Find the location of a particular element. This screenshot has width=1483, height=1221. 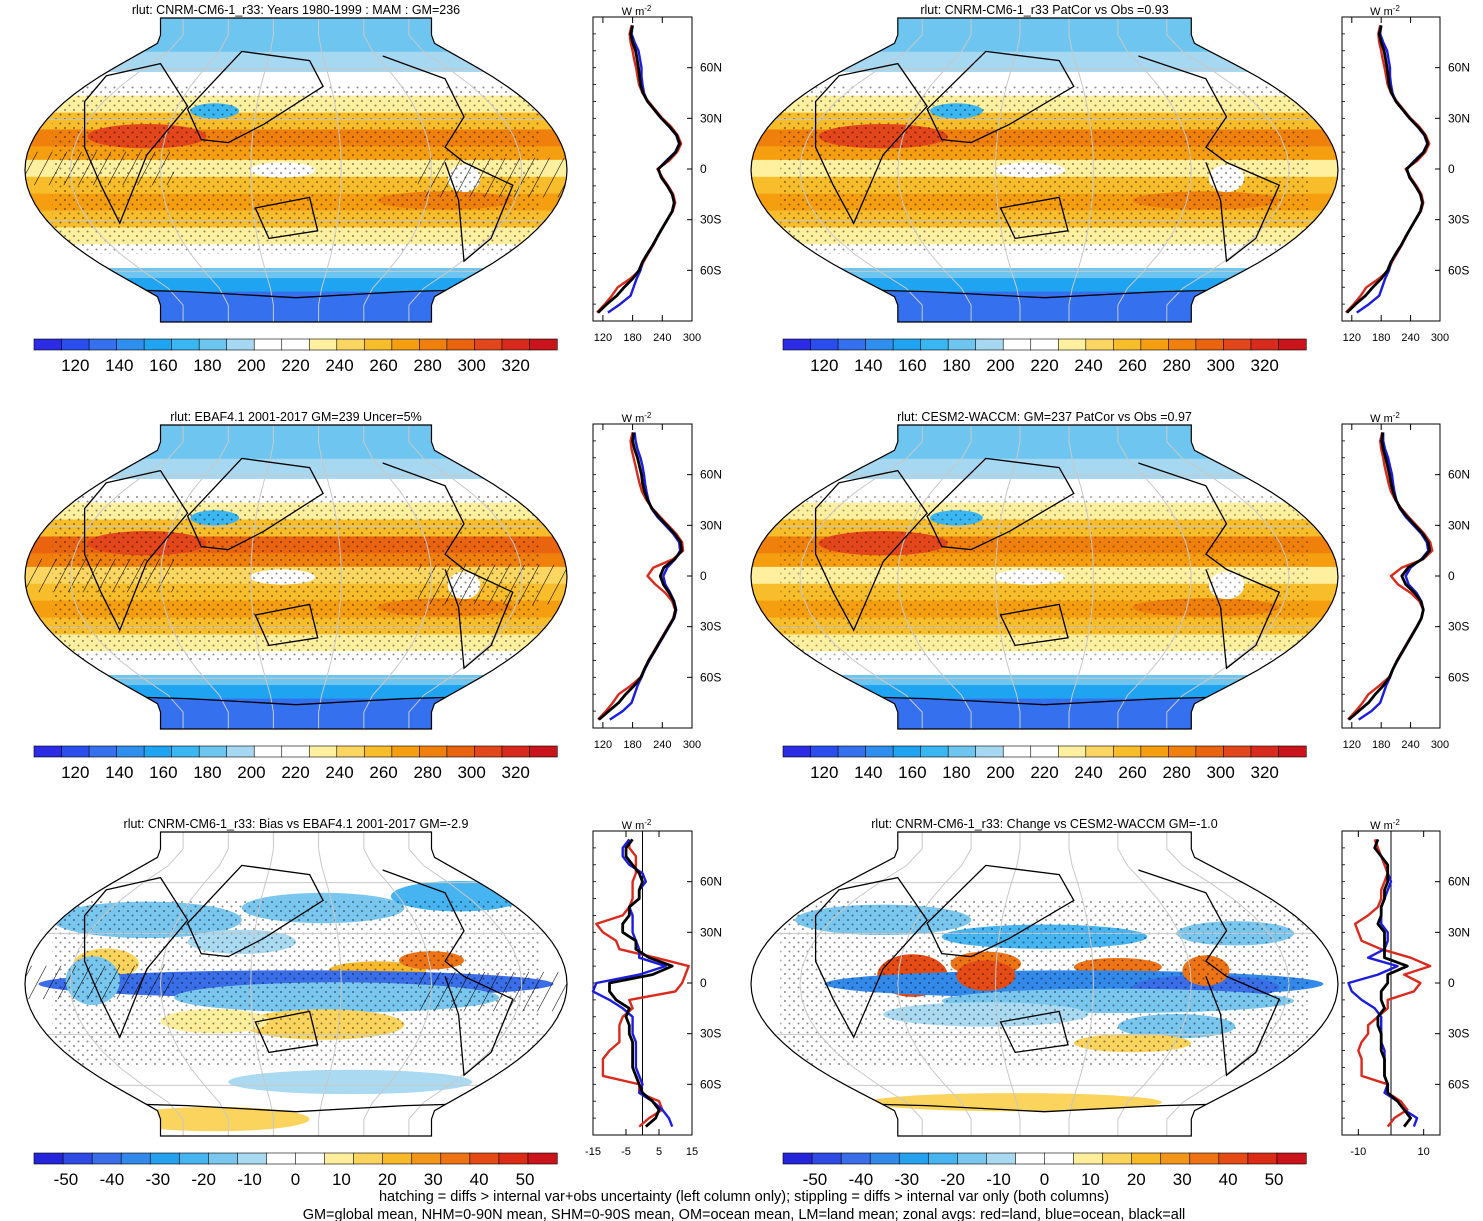

zonal-plot-obs-climatology: W m-2 60N 30N 0 30S 60S 120 180 240 300 is located at coordinates (657, 581).